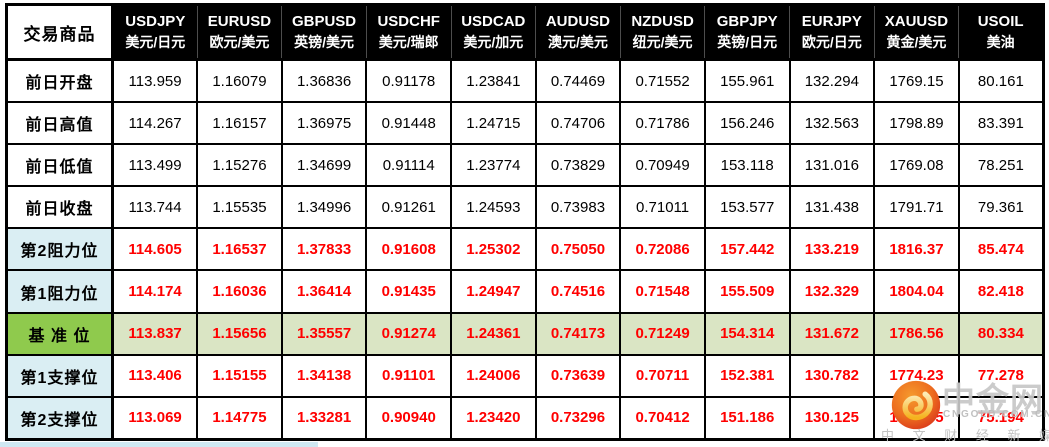 The height and width of the screenshot is (447, 1049). What do you see at coordinates (324, 165) in the screenshot?
I see `value-cell: 1.34699` at bounding box center [324, 165].